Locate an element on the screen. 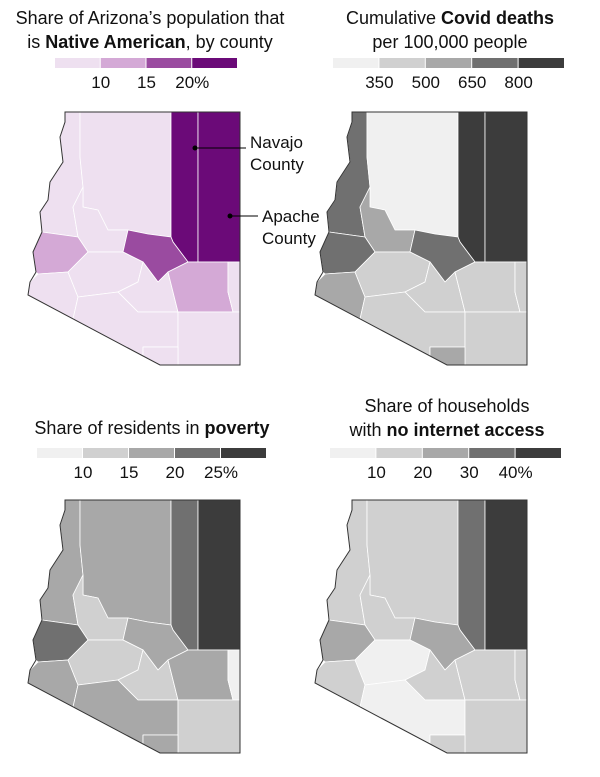 The height and width of the screenshot is (777, 600). title-line: Cumulative Covid deaths is located at coordinates (450, 18).